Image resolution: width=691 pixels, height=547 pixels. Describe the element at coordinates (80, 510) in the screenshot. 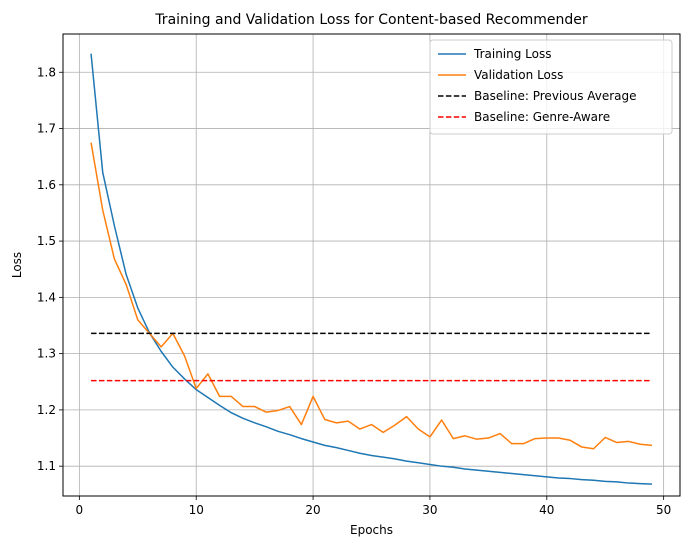

I see `x-tick-label: 0` at that location.